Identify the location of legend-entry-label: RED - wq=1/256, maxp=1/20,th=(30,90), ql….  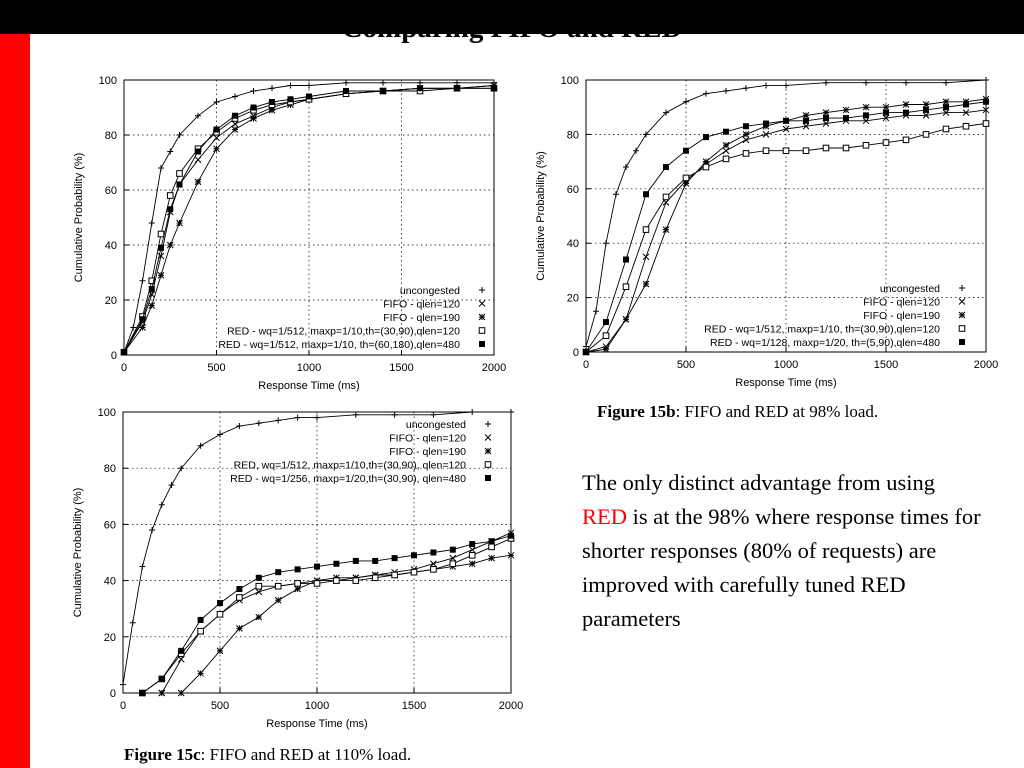
(348, 479).